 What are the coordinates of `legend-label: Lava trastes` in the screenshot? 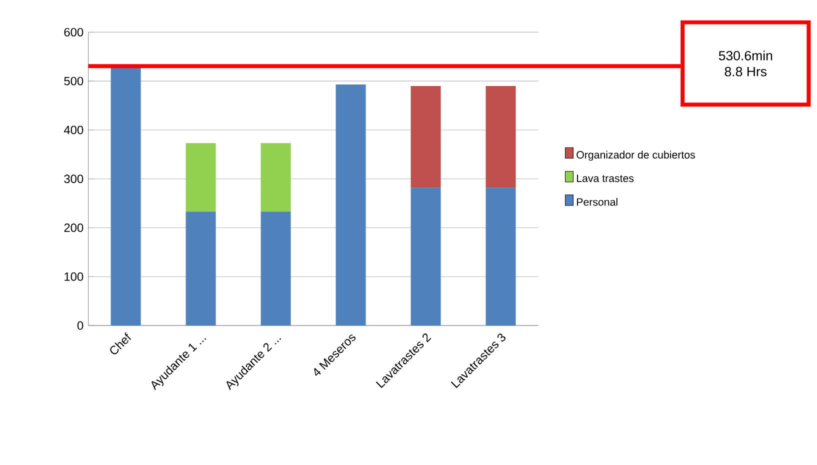 It's located at (605, 178).